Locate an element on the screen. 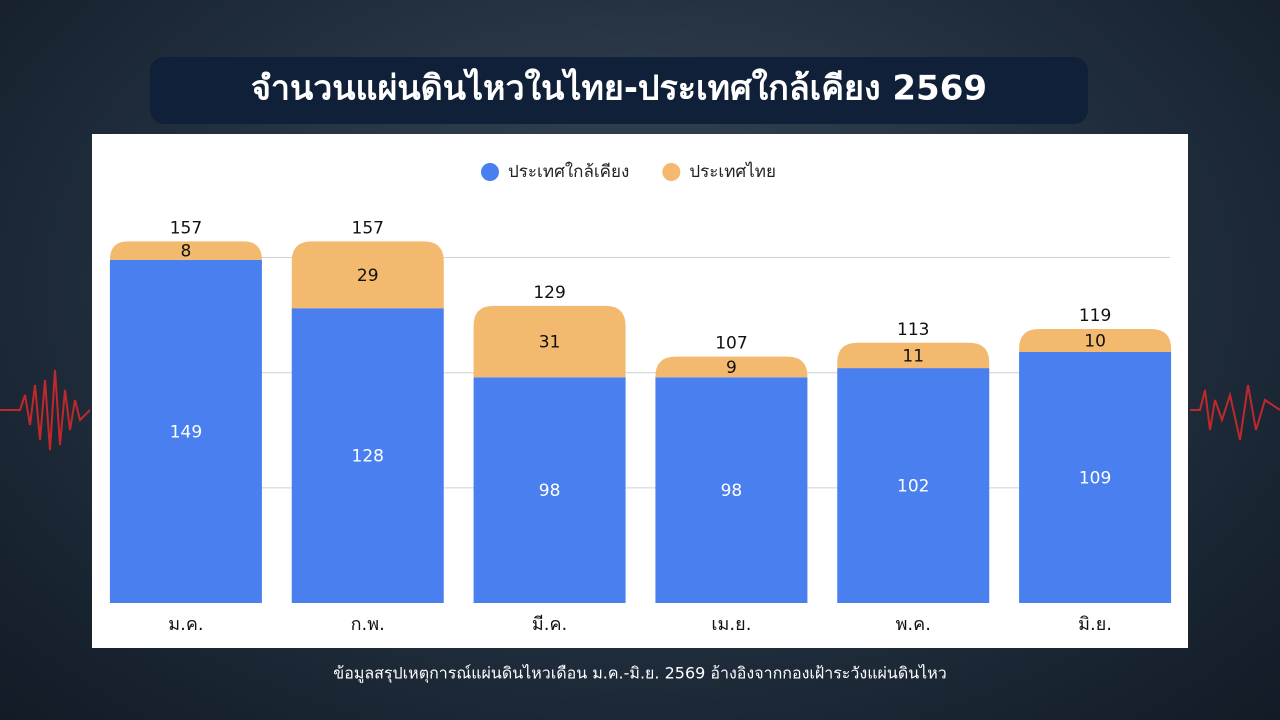  value-label: 109 is located at coordinates (1095, 478).